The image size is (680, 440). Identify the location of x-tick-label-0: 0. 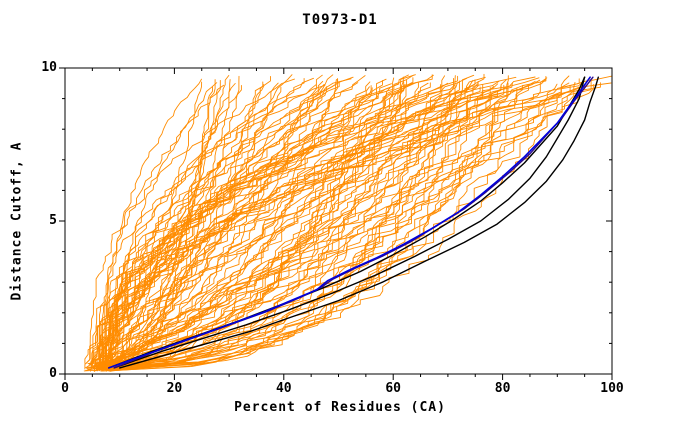
(65, 388).